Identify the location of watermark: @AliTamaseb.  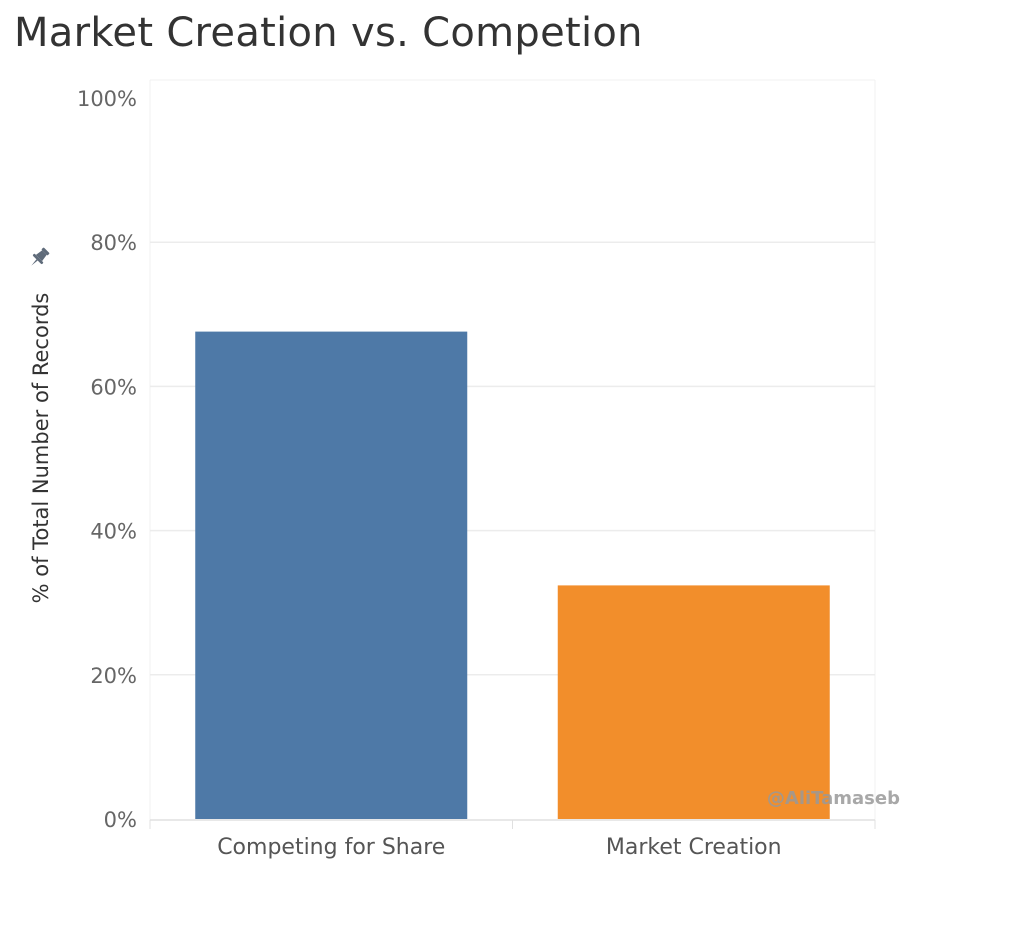
(833, 798).